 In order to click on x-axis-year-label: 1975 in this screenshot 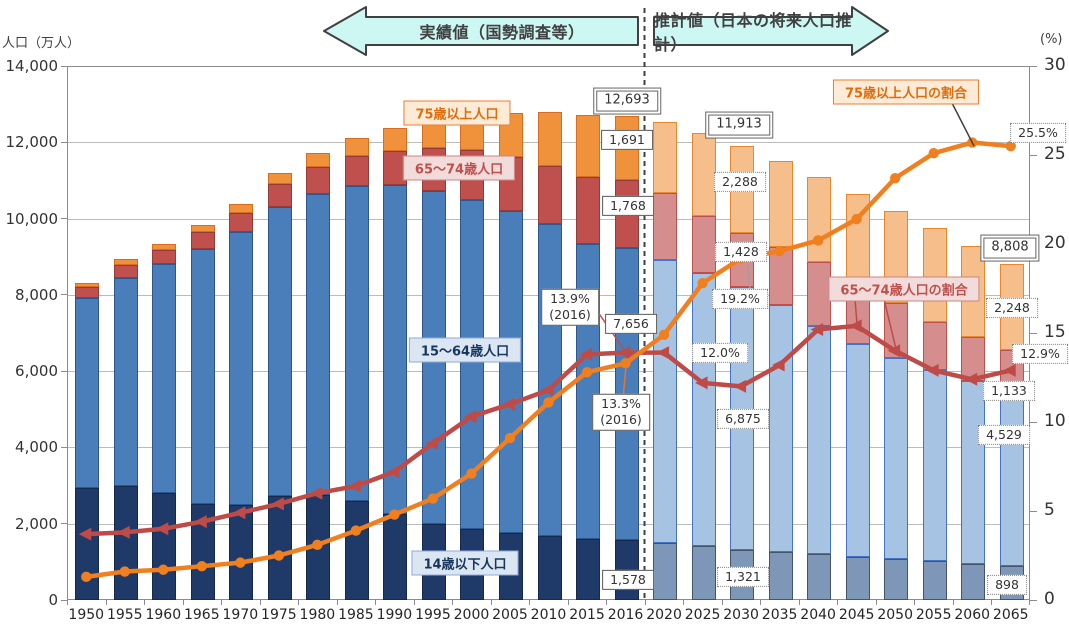, I will do `click(279, 615)`.